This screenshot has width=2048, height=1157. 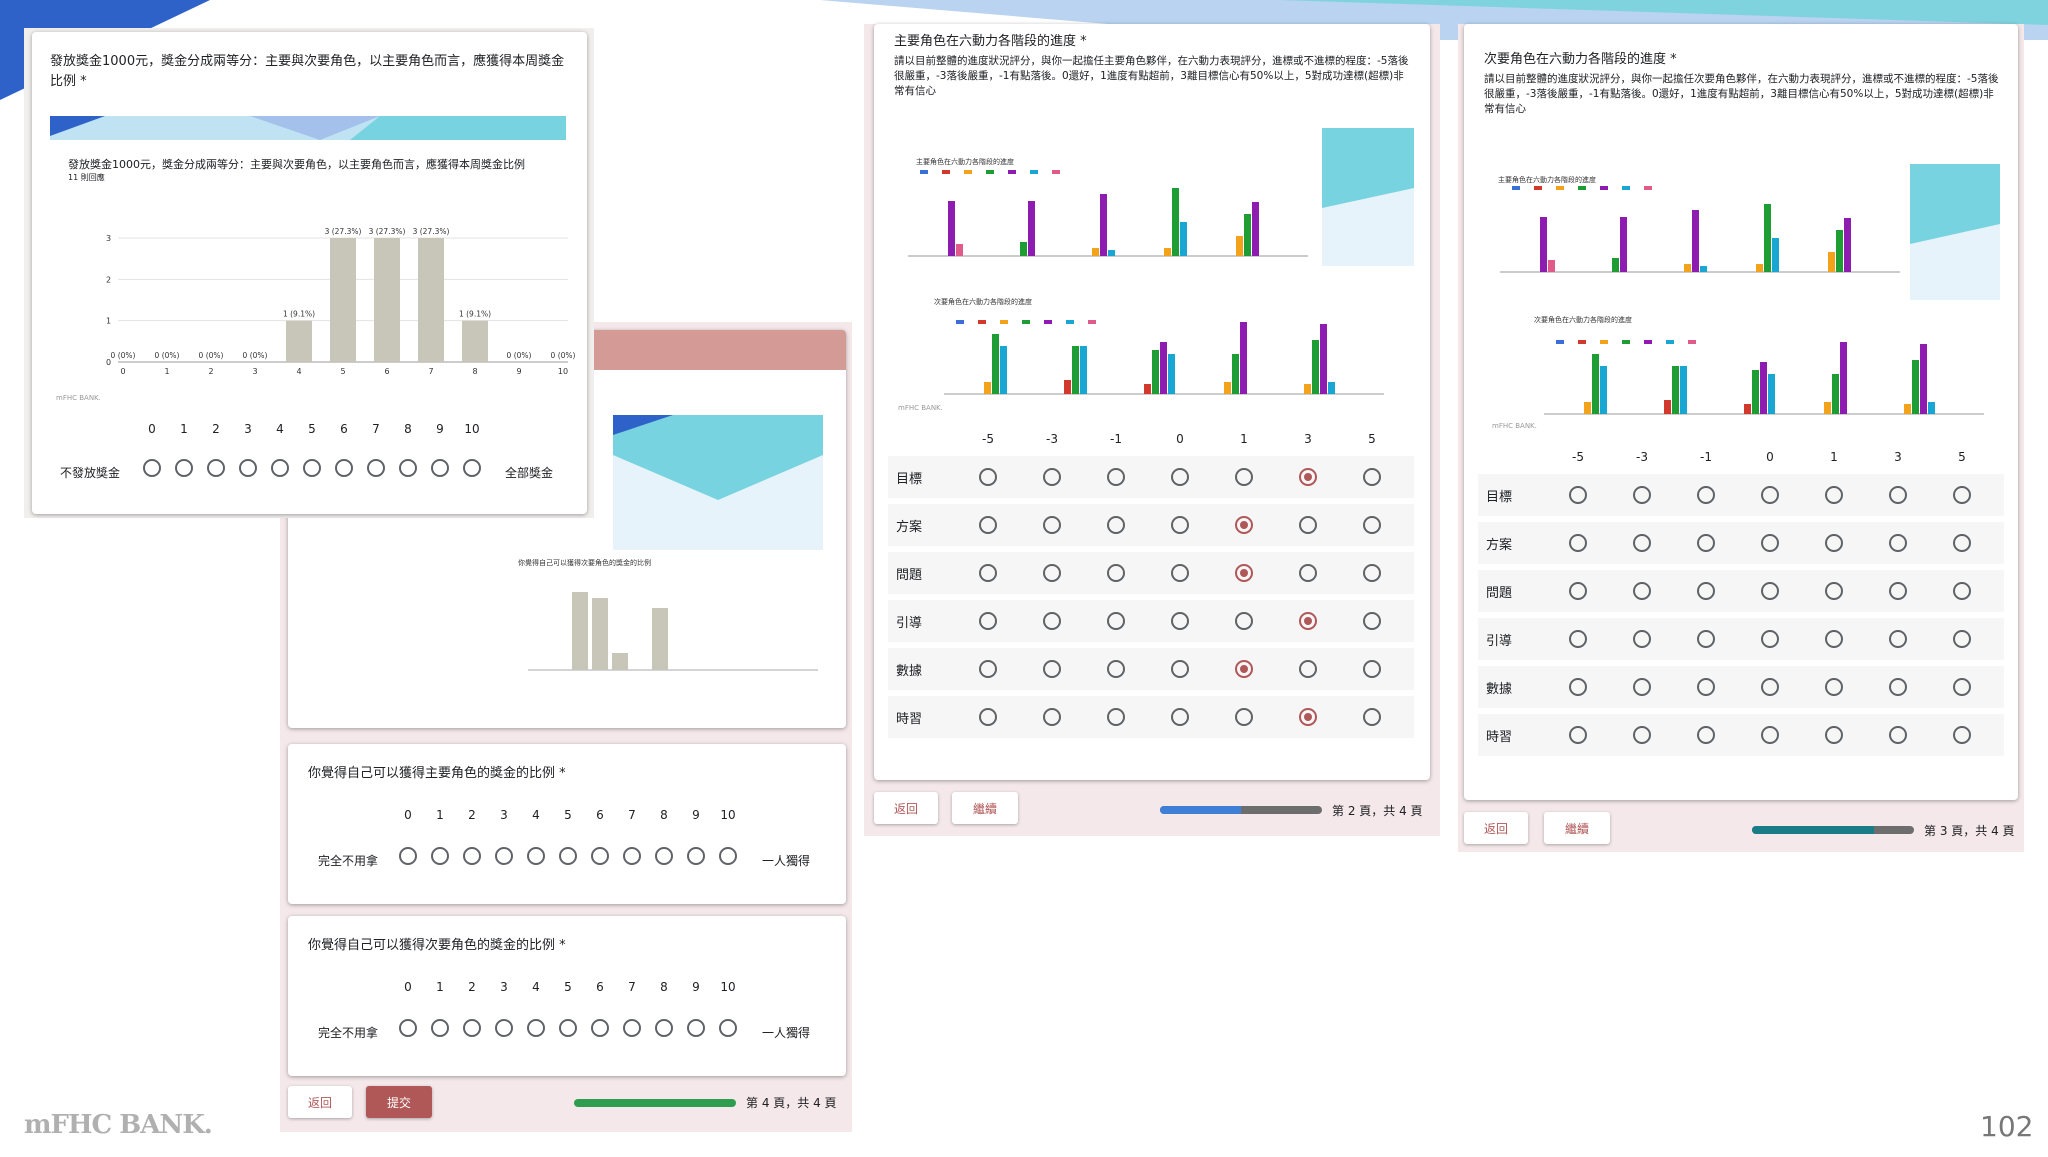 What do you see at coordinates (1577, 828) in the screenshot?
I see `continue-button: 繼續` at bounding box center [1577, 828].